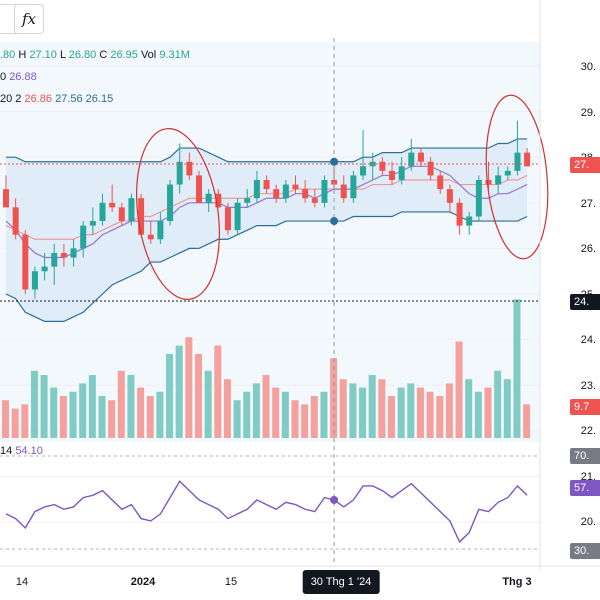 This screenshot has height=600, width=600. I want to click on price-label-26: 26., so click(588, 249).